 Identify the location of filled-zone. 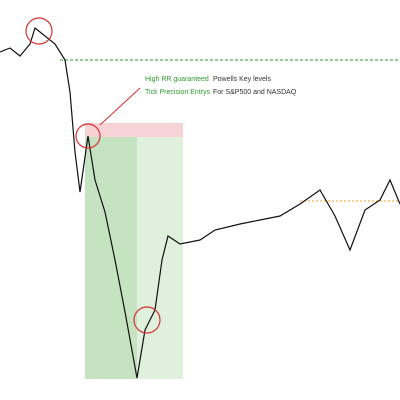
(111, 258).